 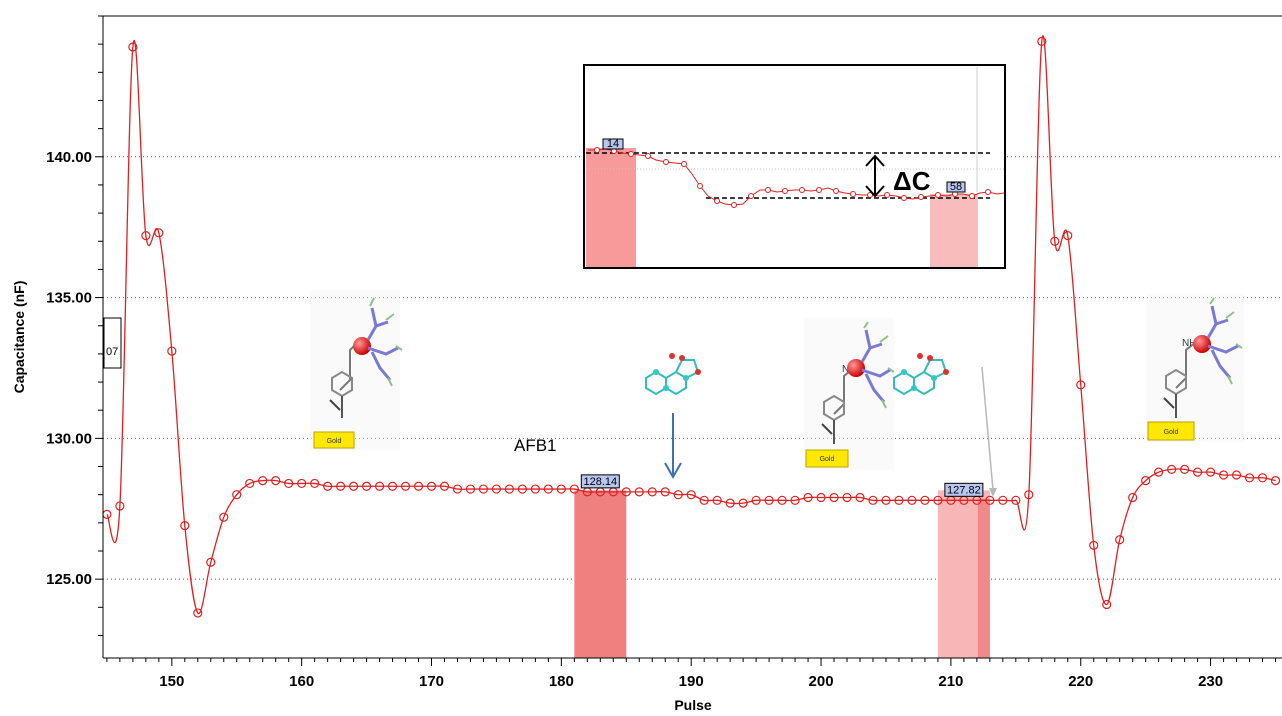 I want to click on x-tick-label: 170, so click(x=431, y=681).